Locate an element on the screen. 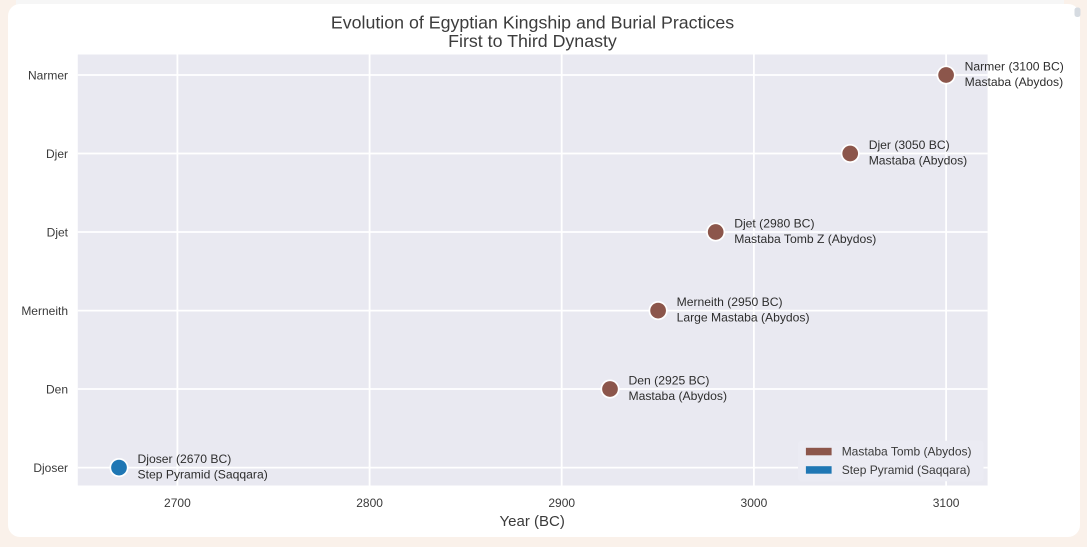 Image resolution: width=1087 pixels, height=547 pixels. svg-text: 2900 is located at coordinates (561, 503).